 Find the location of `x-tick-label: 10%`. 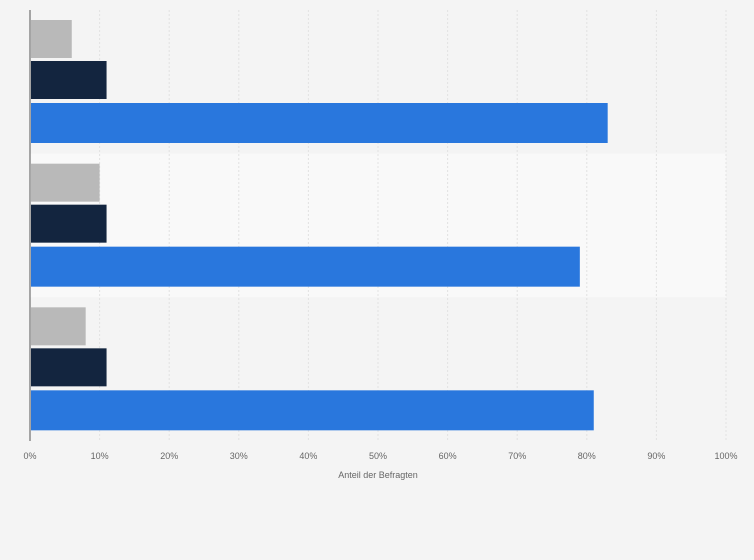

x-tick-label: 10% is located at coordinates (100, 456).